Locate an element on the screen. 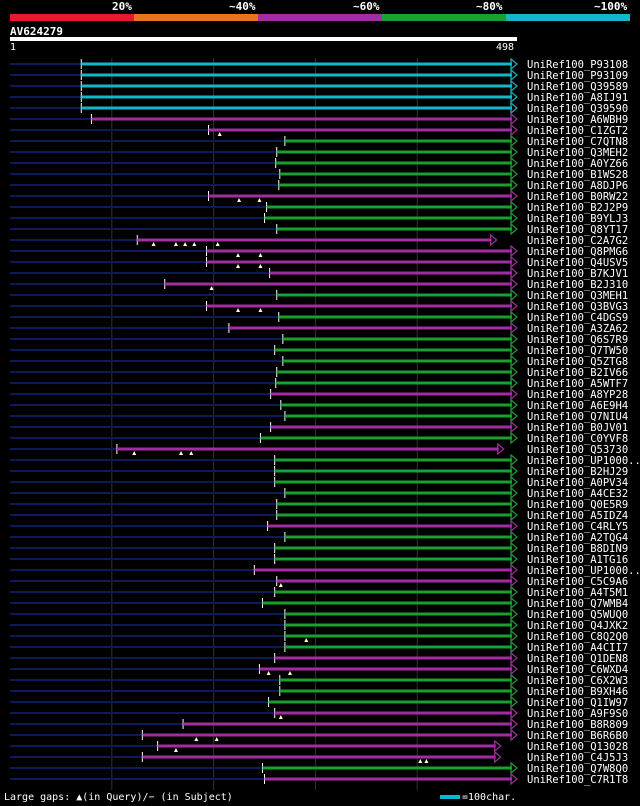 The image size is (640, 806). hit-row: UniRef100_Q3MEH2 is located at coordinates (319, 152).